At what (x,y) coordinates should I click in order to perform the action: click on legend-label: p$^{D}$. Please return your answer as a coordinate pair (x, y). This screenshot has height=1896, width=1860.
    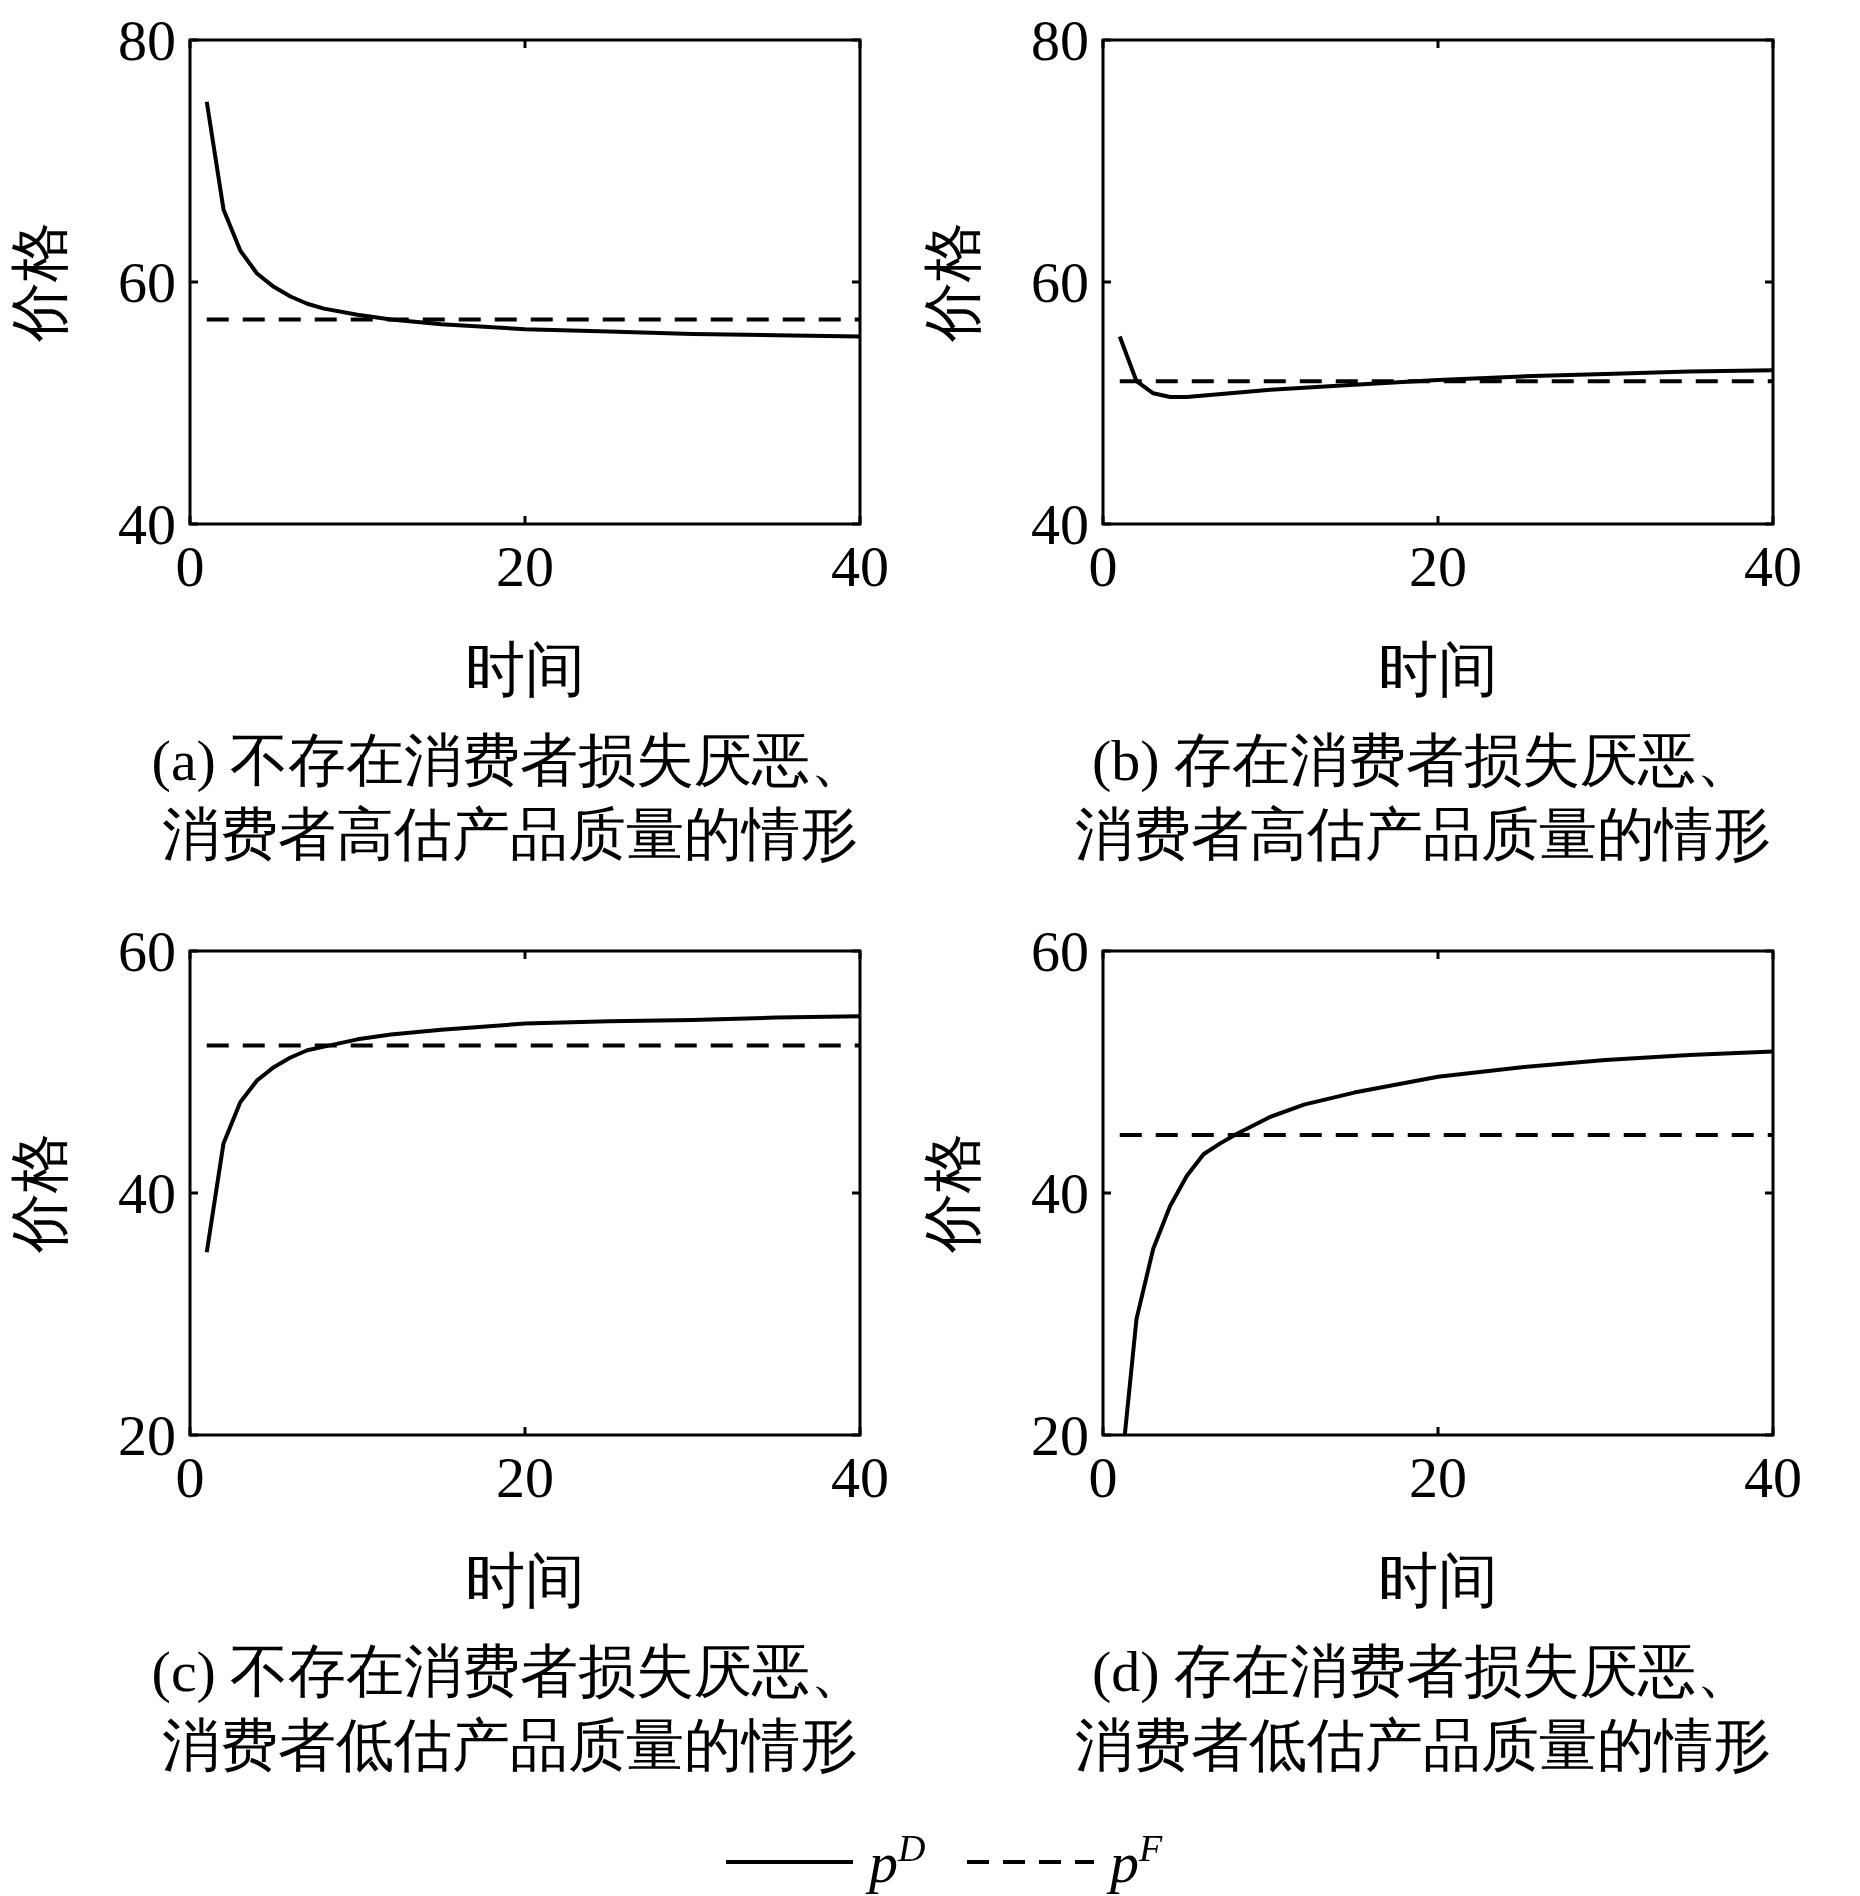
    Looking at the image, I should click on (895, 1861).